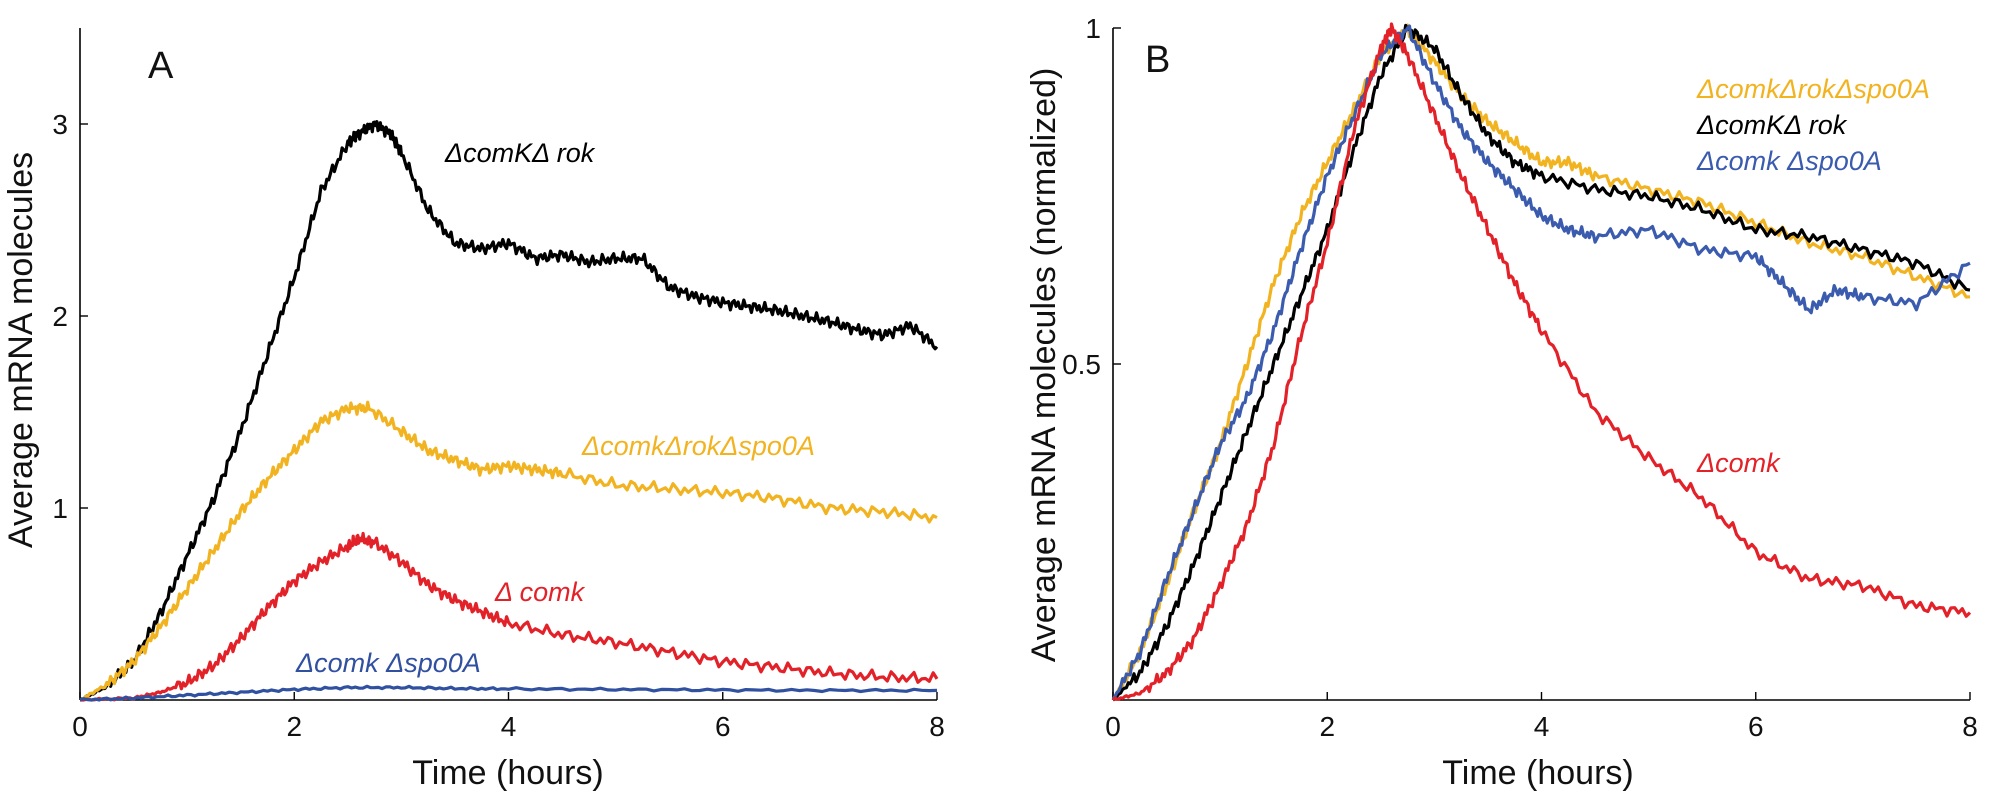 This screenshot has width=1990, height=800. Describe the element at coordinates (1157, 60) in the screenshot. I see `panel-b-label: B` at that location.